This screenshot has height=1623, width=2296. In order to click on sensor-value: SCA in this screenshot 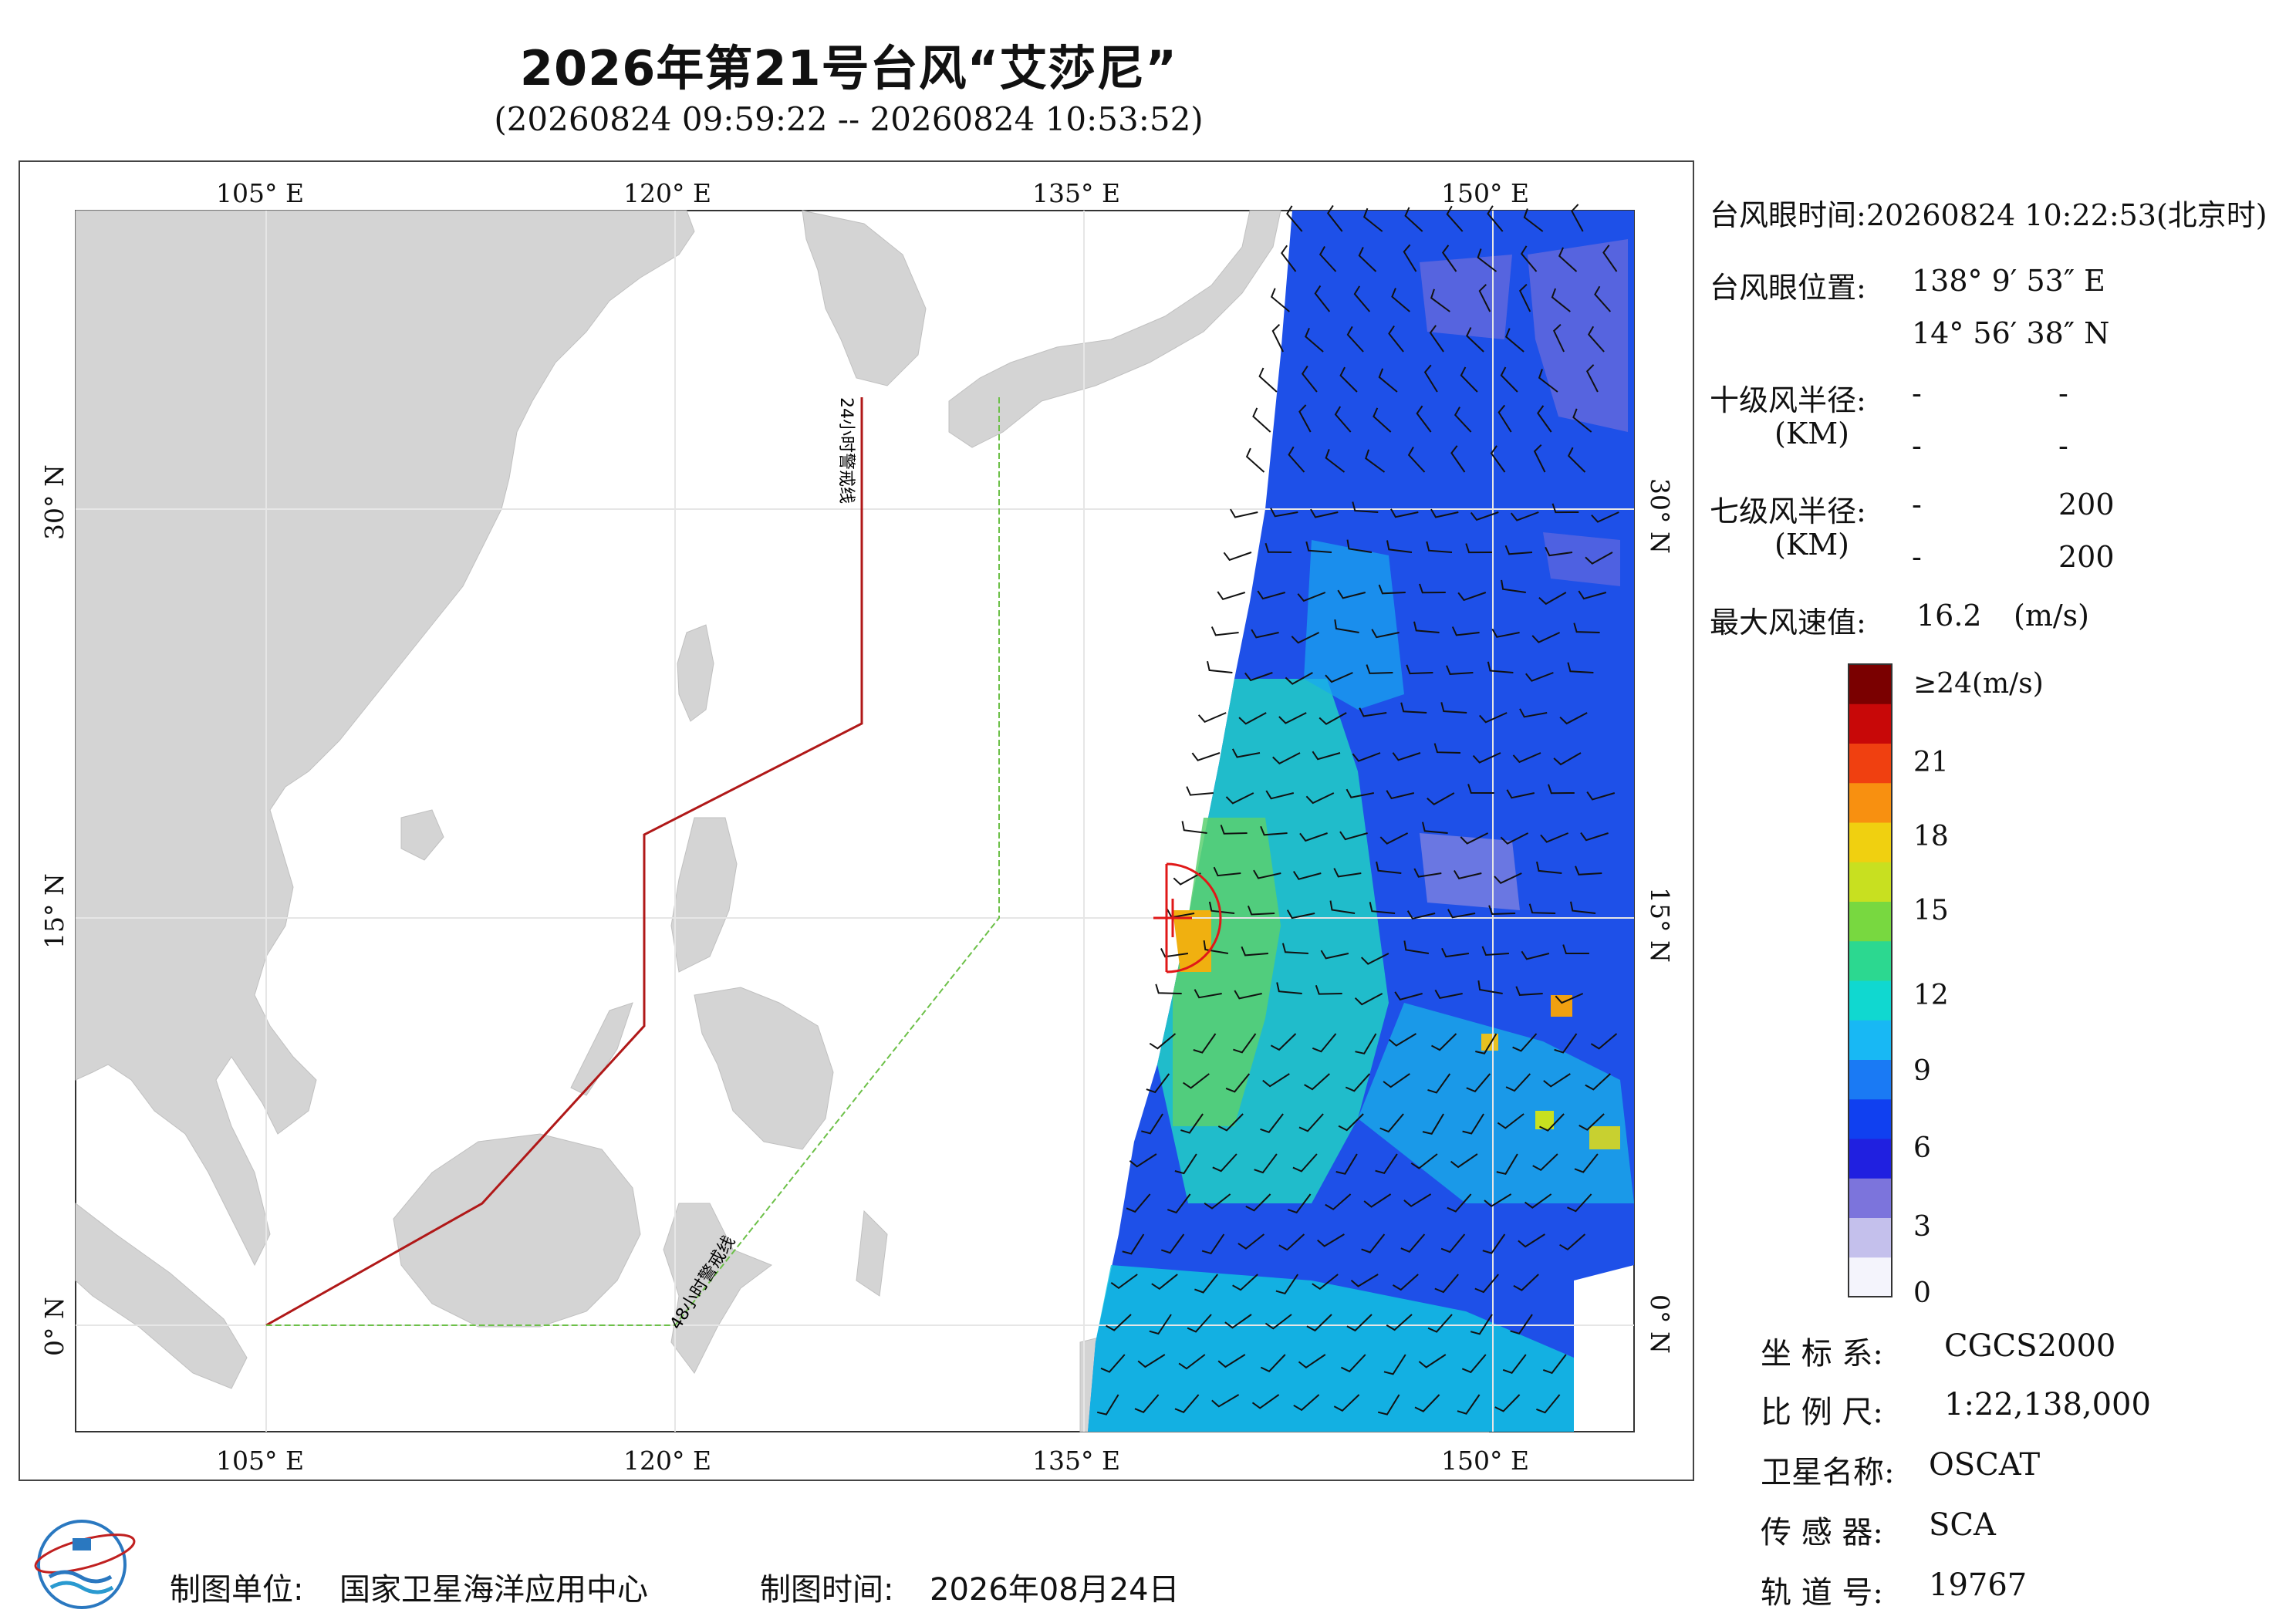, I will do `click(1962, 1525)`.